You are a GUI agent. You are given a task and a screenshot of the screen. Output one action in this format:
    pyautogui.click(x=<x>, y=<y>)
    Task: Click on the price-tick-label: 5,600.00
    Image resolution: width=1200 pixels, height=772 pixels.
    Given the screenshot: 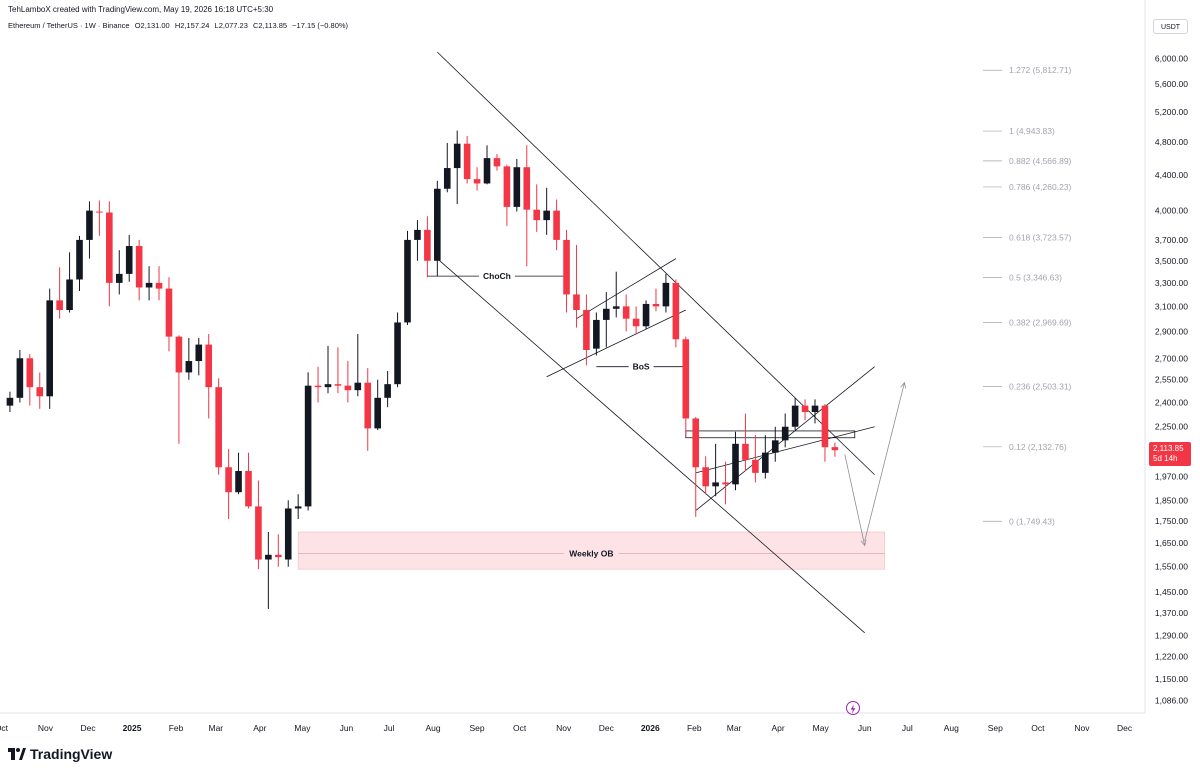 What is the action you would take?
    pyautogui.click(x=1171, y=84)
    